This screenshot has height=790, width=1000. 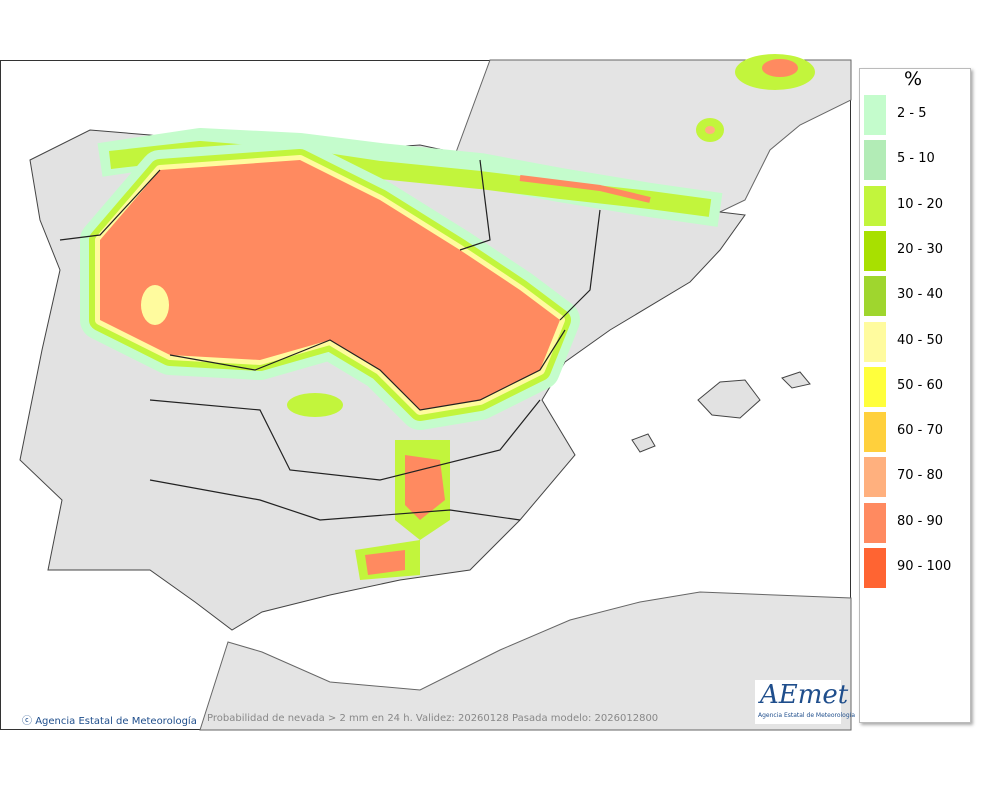 I want to click on credit: ⓒ Agencia Estatal de Meteorología, so click(x=109, y=719).